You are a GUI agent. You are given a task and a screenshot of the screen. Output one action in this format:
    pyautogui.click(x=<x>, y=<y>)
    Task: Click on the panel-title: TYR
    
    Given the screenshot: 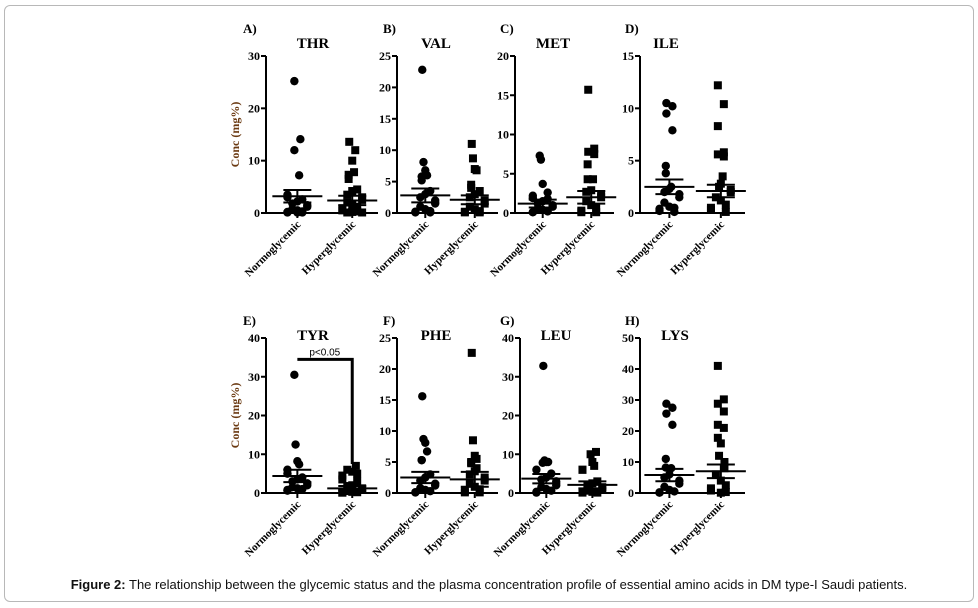 What is the action you would take?
    pyautogui.click(x=313, y=336)
    